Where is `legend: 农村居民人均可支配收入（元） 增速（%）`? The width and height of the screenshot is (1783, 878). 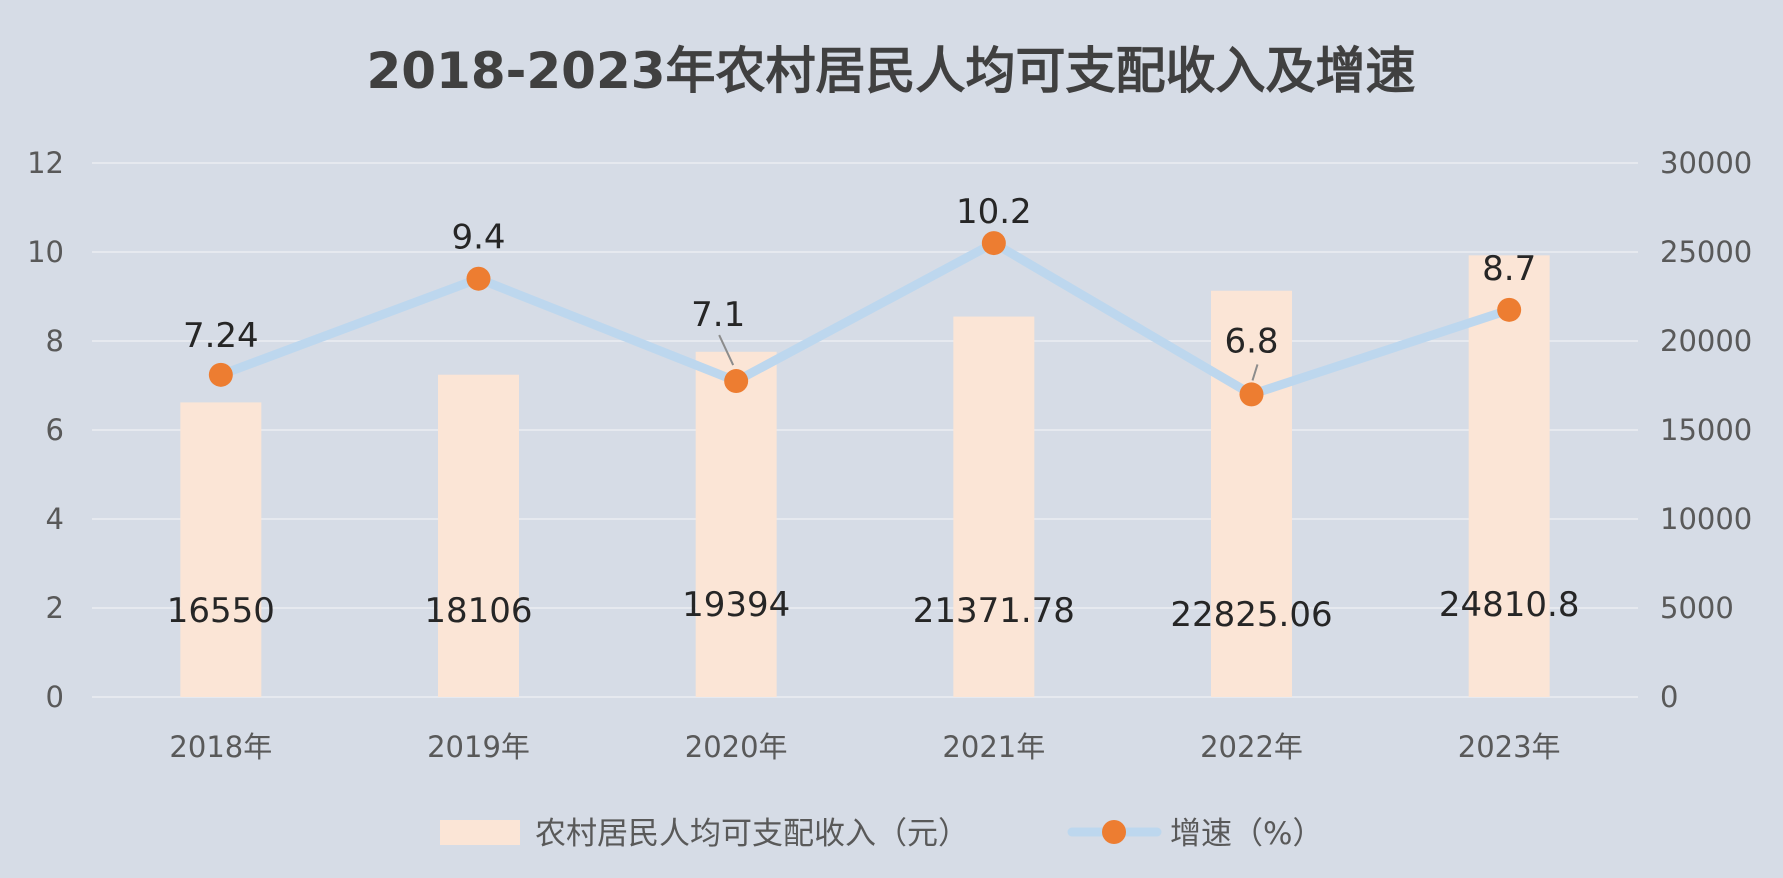
legend: 农村居民人均可支配收入（元） 增速（%） is located at coordinates (881, 834).